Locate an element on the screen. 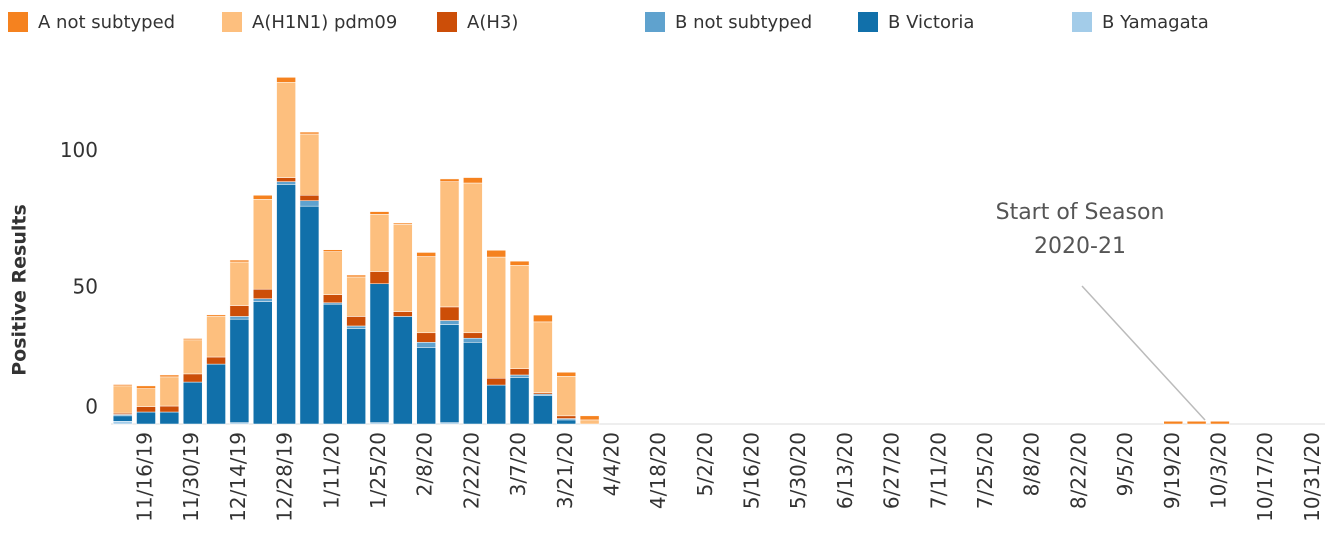 This screenshot has width=1328, height=543. legend-label: B Victoria is located at coordinates (931, 22).